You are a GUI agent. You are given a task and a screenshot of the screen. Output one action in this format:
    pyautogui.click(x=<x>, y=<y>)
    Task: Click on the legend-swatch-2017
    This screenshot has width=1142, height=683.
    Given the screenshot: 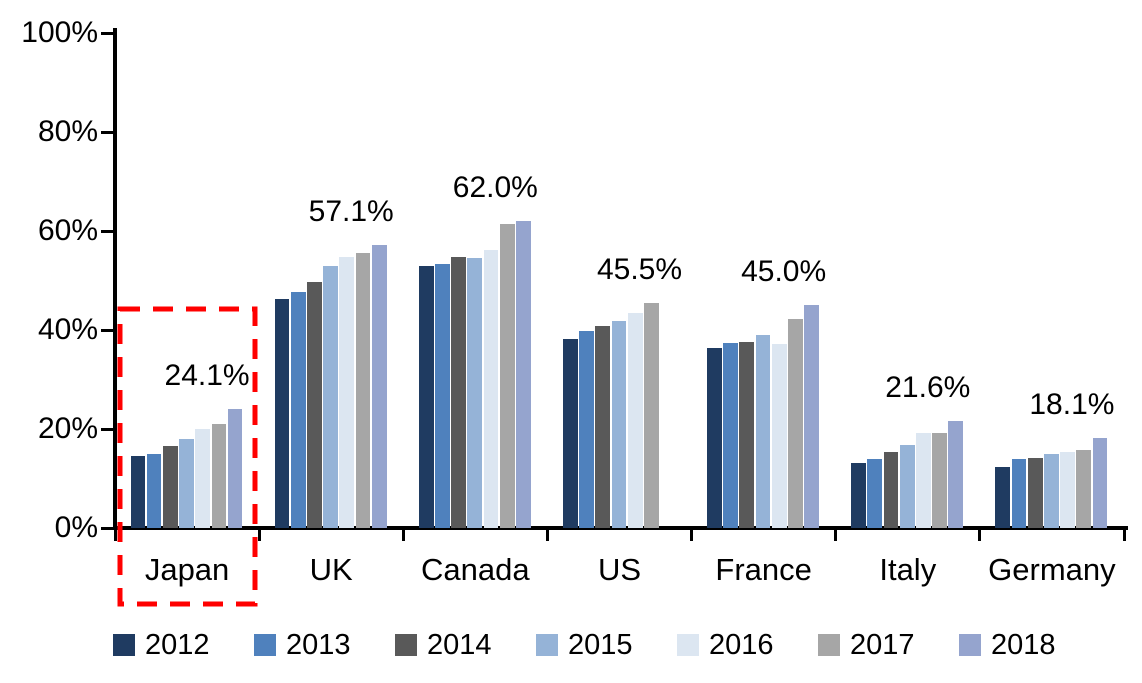 What is the action you would take?
    pyautogui.click(x=829, y=645)
    